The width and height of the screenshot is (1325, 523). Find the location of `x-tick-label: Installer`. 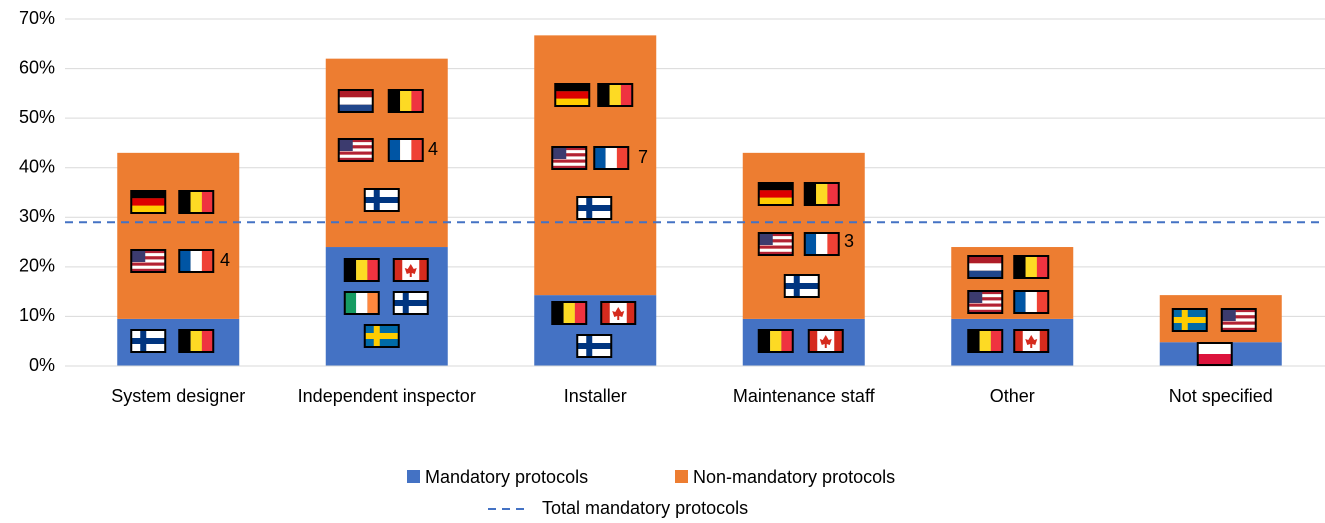

x-tick-label: Installer is located at coordinates (595, 396).